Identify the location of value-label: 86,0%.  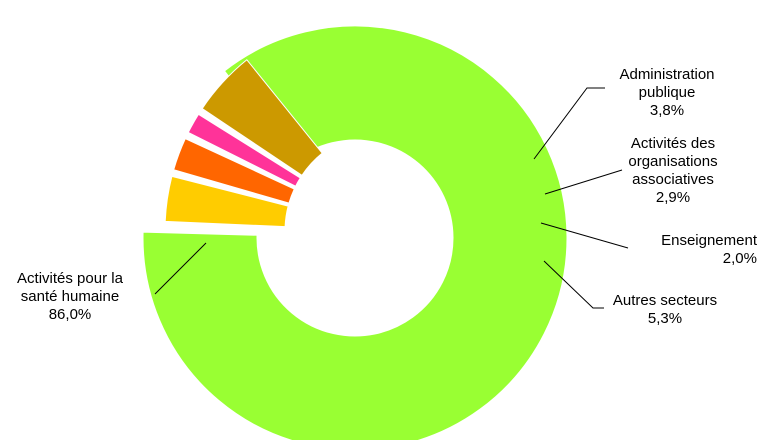
(70, 314).